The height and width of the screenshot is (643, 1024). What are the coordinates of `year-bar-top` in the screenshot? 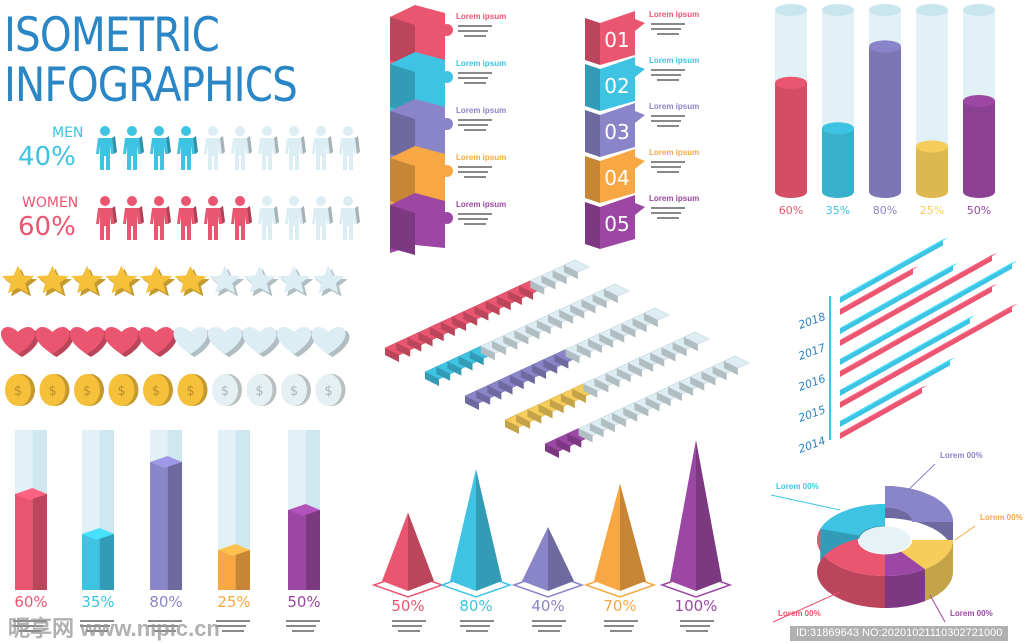 It's located at (898, 389).